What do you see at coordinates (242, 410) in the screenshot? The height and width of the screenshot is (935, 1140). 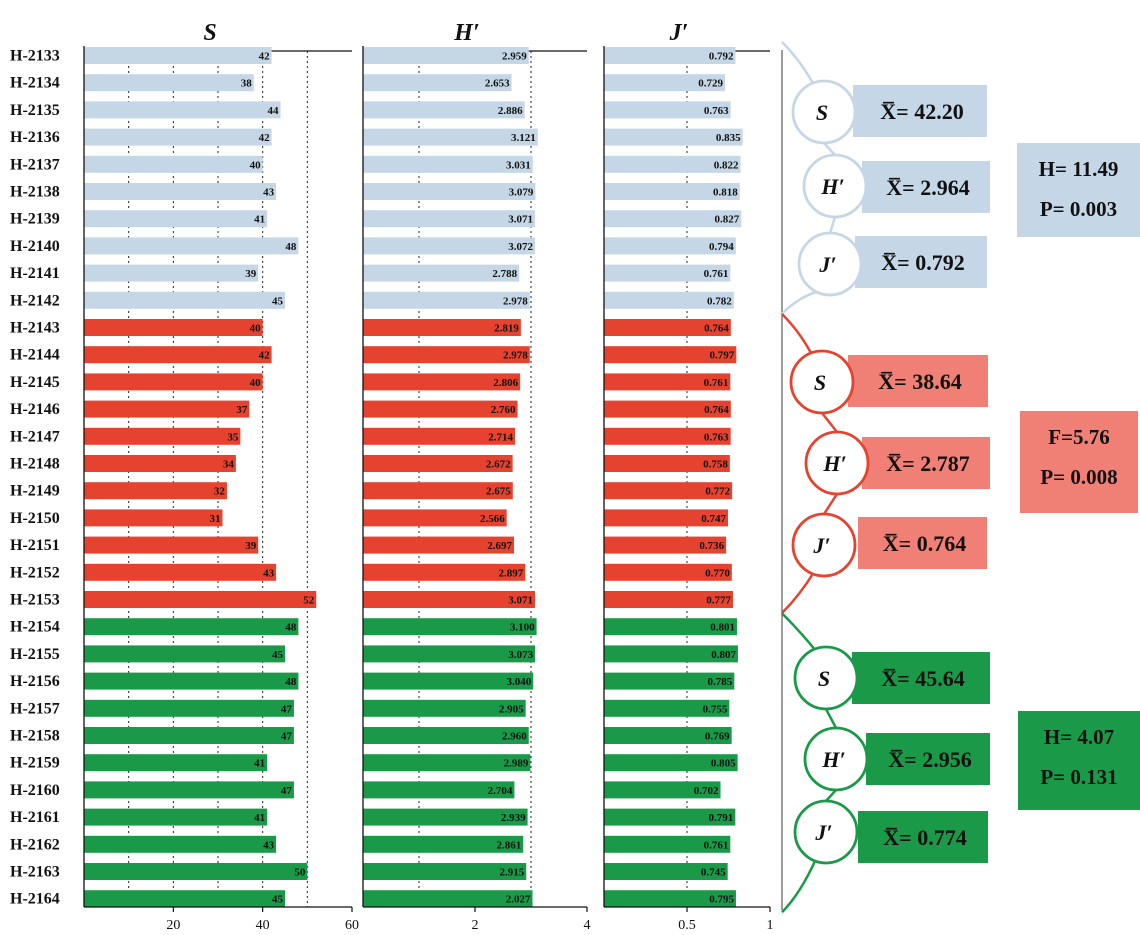 I see `bar-value-label: 37` at bounding box center [242, 410].